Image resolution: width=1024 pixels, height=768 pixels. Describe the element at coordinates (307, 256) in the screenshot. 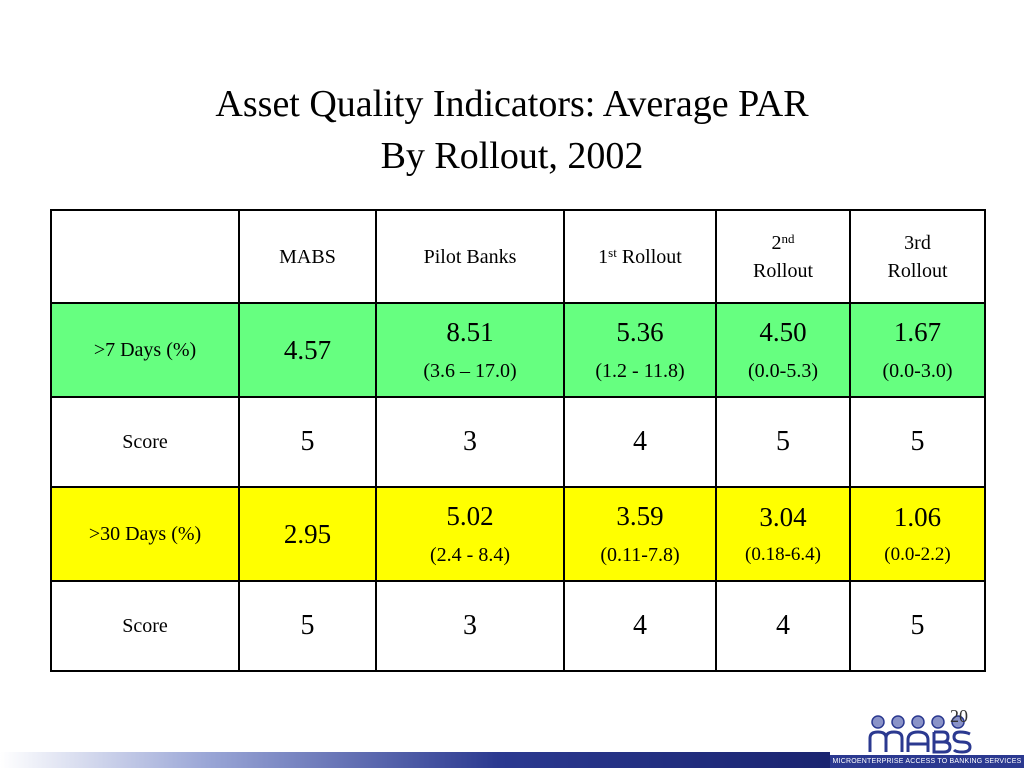

I see `header-mabs: MABS` at that location.